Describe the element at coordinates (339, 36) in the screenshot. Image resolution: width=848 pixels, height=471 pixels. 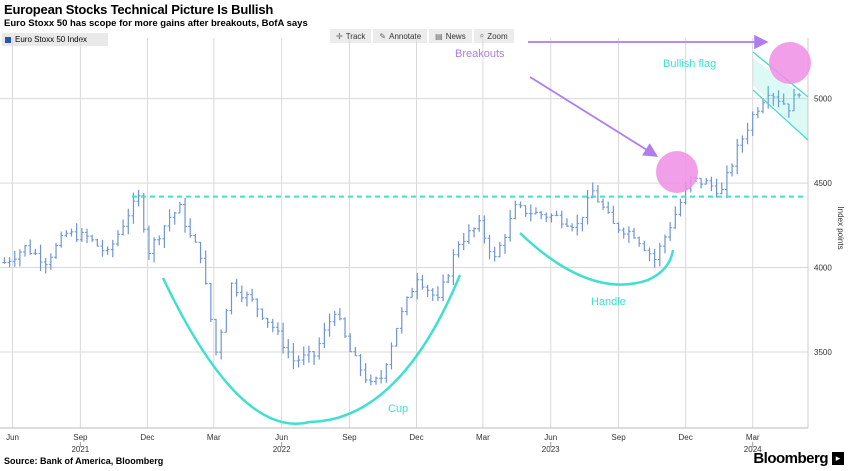
I see `crosshair-icon: ✛` at that location.